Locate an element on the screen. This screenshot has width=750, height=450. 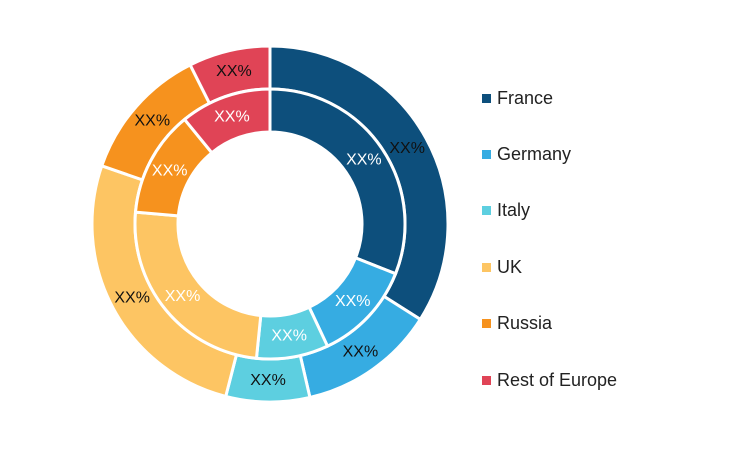
legend-label: Russia is located at coordinates (525, 323).